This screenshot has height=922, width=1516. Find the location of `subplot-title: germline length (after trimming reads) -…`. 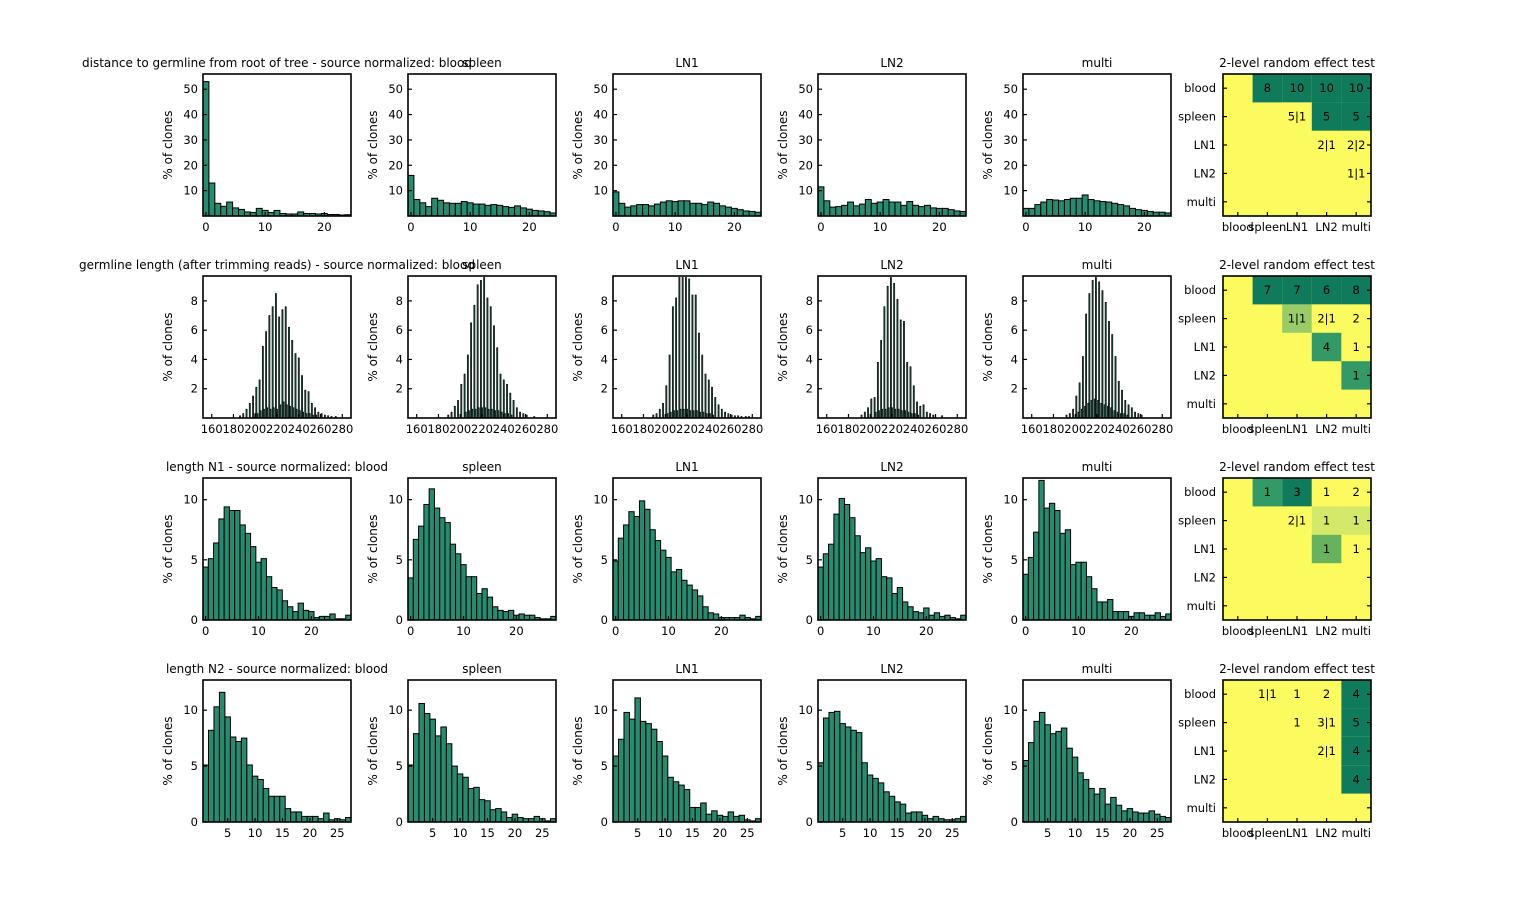

subplot-title: germline length (after trimming reads) -… is located at coordinates (277, 265).